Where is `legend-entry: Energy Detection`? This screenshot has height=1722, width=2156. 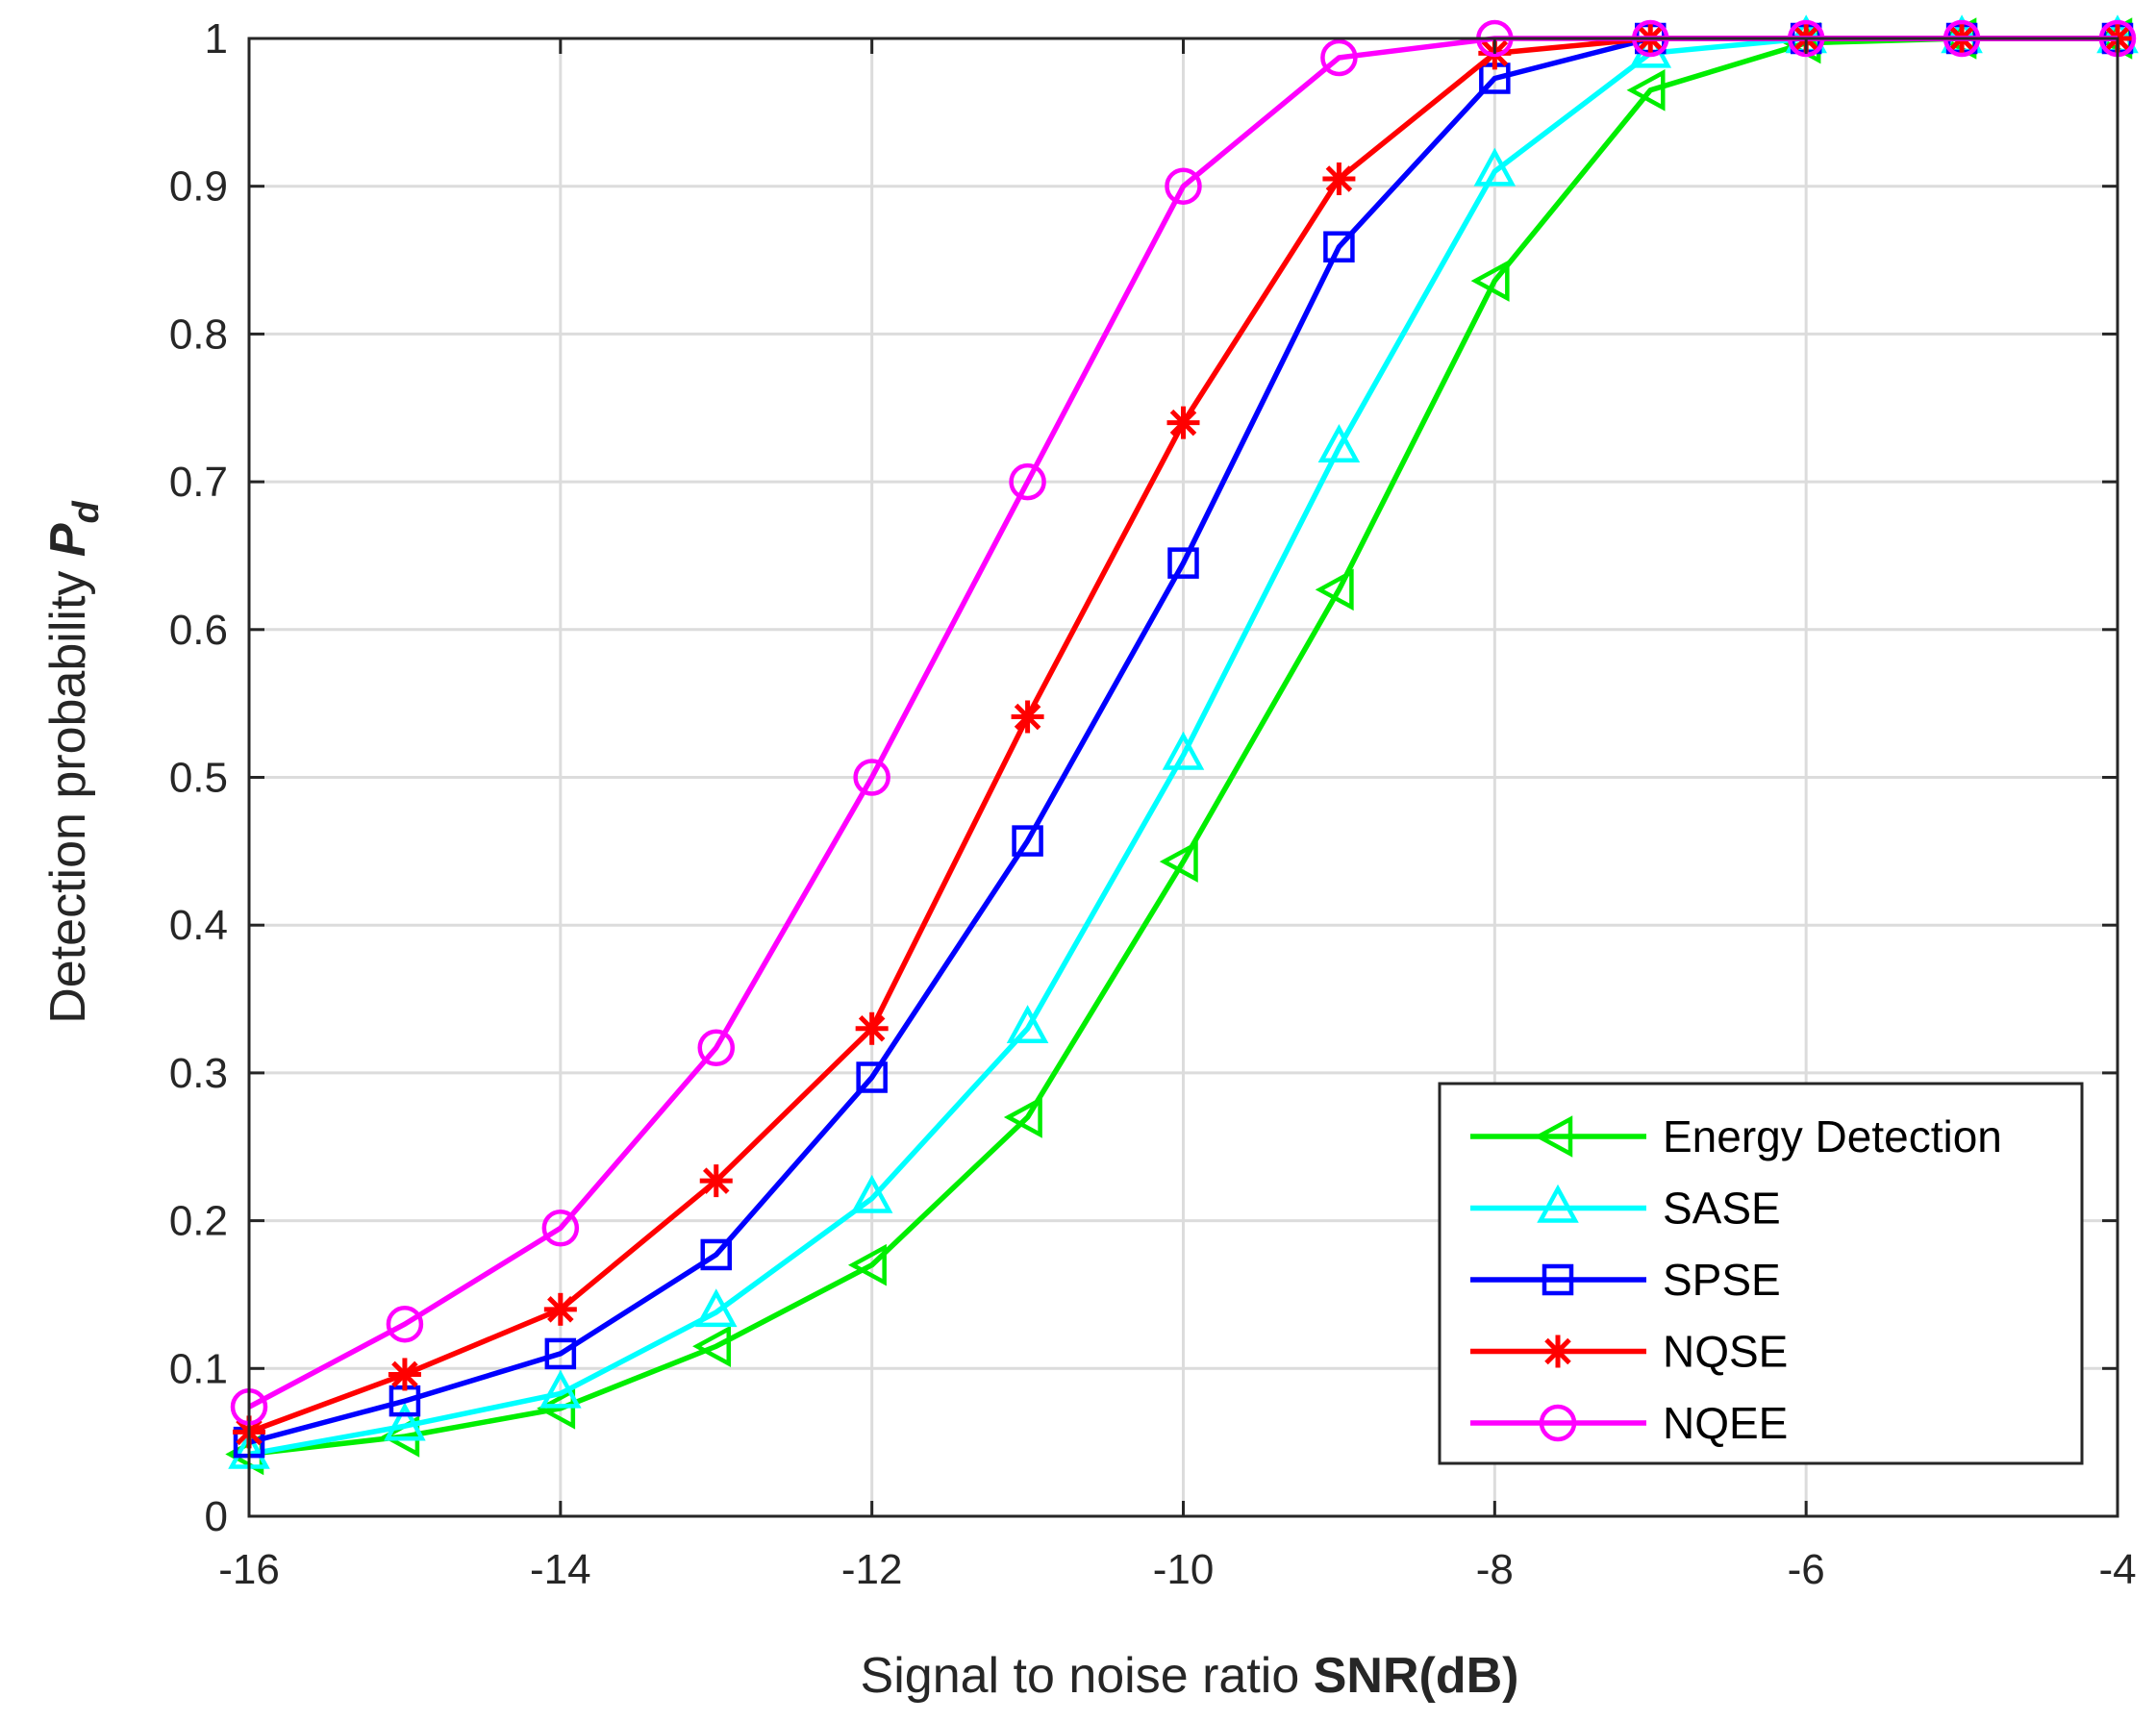 legend-entry: Energy Detection is located at coordinates (1736, 1136).